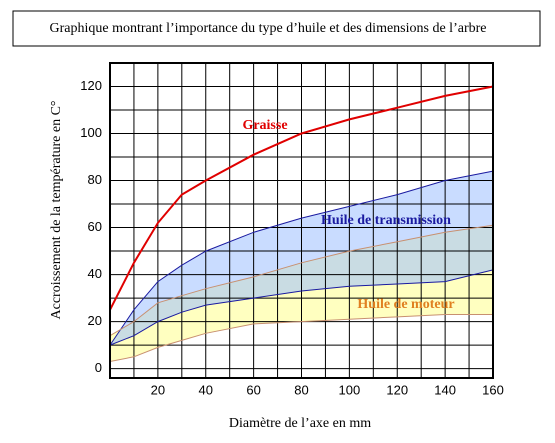 This screenshot has height=443, width=555. Describe the element at coordinates (264, 125) in the screenshot. I see `series-label: Graisse` at that location.